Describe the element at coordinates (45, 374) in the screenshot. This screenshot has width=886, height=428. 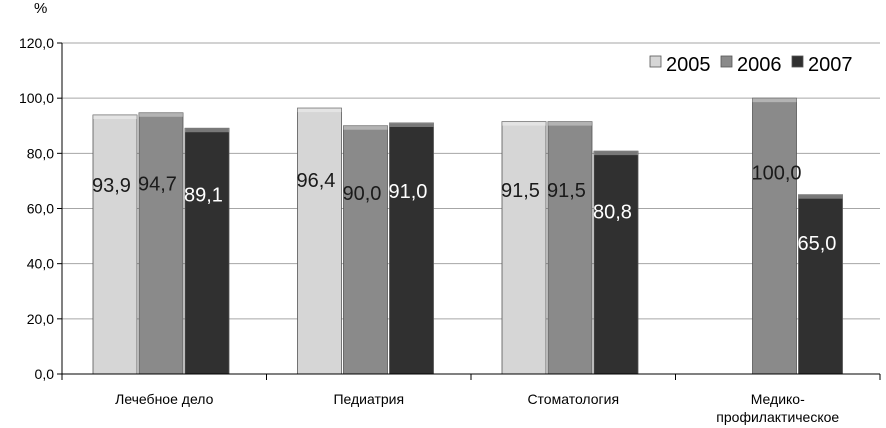
I see `y-tick-label: 0,0` at that location.